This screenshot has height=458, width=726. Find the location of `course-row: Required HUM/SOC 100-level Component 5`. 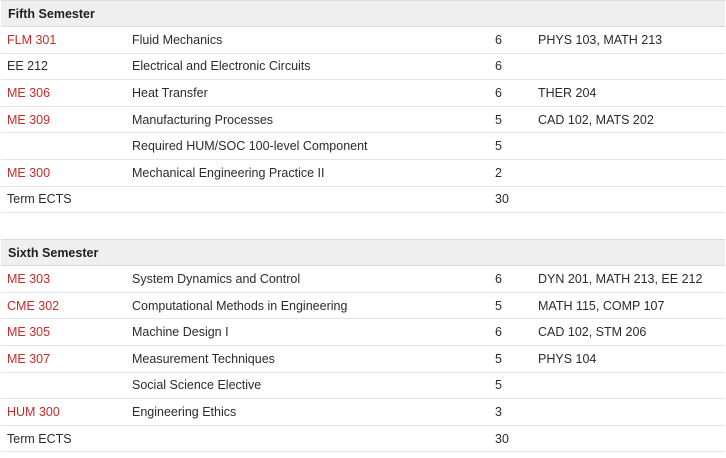

course-row: Required HUM/SOC 100-level Component 5 is located at coordinates (363, 146).